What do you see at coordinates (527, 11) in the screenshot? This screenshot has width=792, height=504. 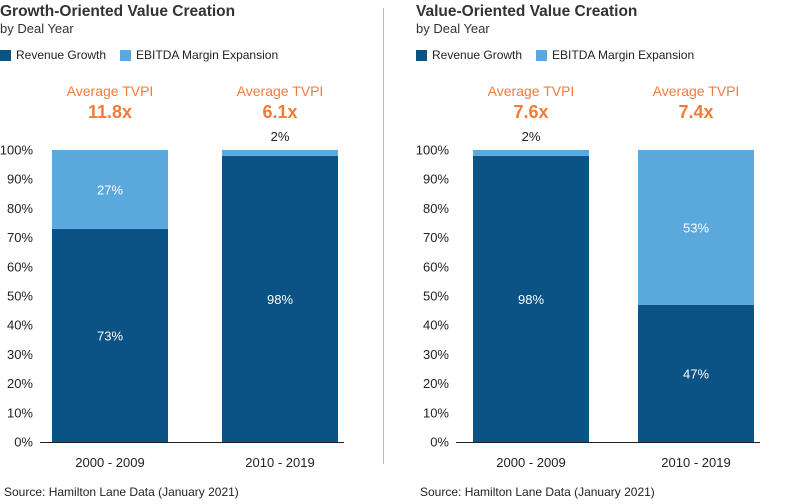 I see `chart-title: Value-Oriented Value Creation` at bounding box center [527, 11].